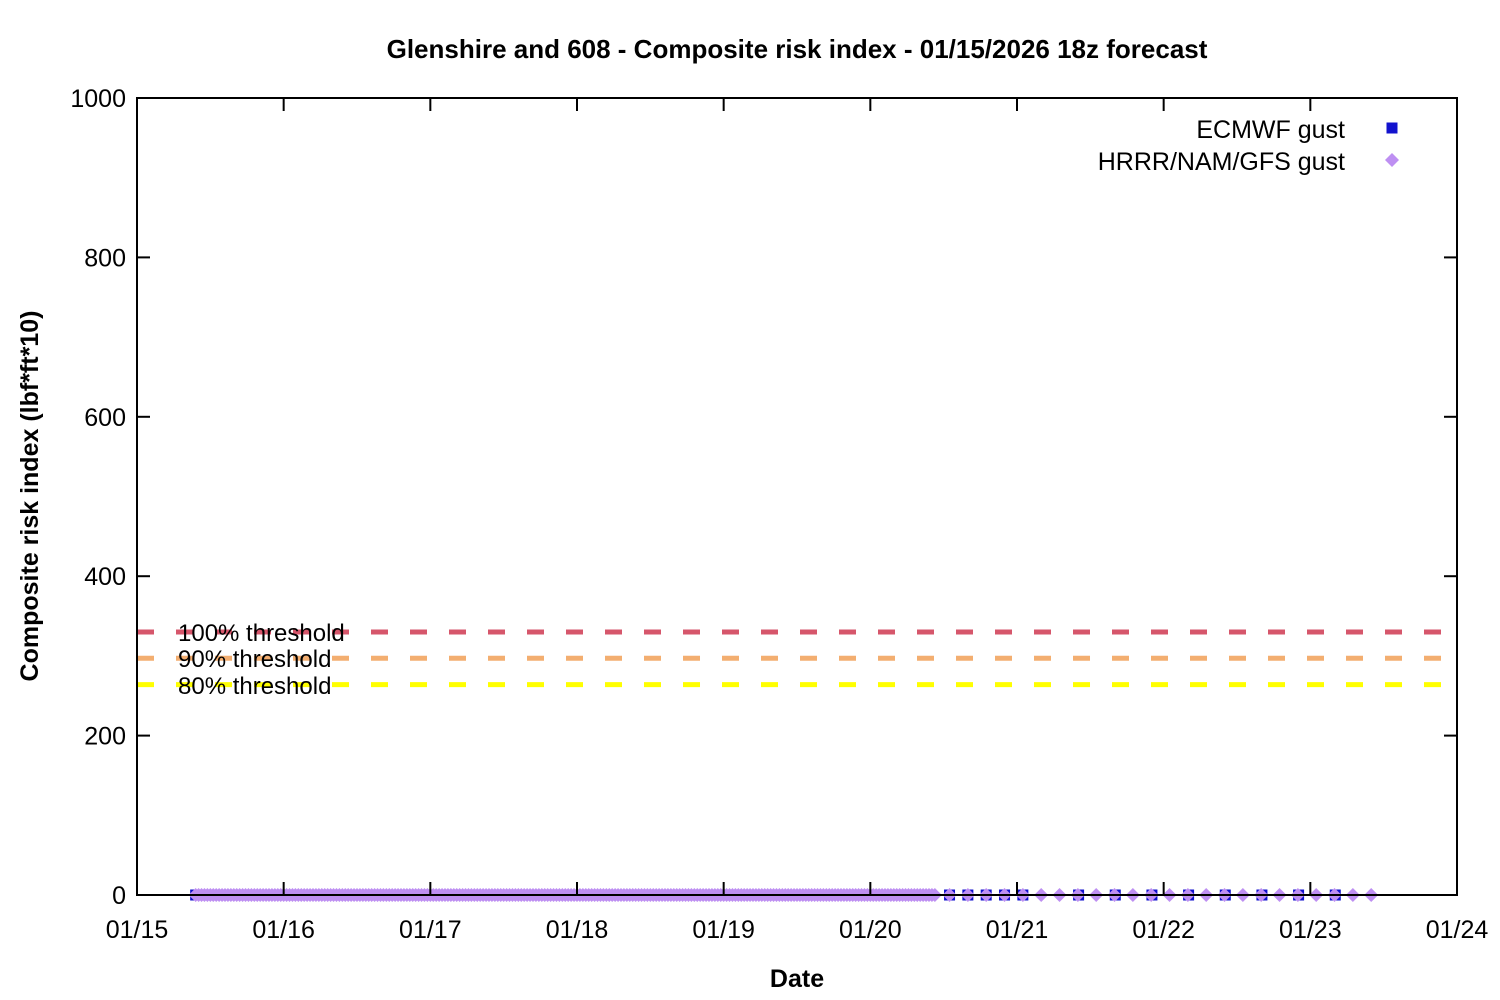  What do you see at coordinates (1163, 930) in the screenshot?
I see `x-tick-label: 01/22` at bounding box center [1163, 930].